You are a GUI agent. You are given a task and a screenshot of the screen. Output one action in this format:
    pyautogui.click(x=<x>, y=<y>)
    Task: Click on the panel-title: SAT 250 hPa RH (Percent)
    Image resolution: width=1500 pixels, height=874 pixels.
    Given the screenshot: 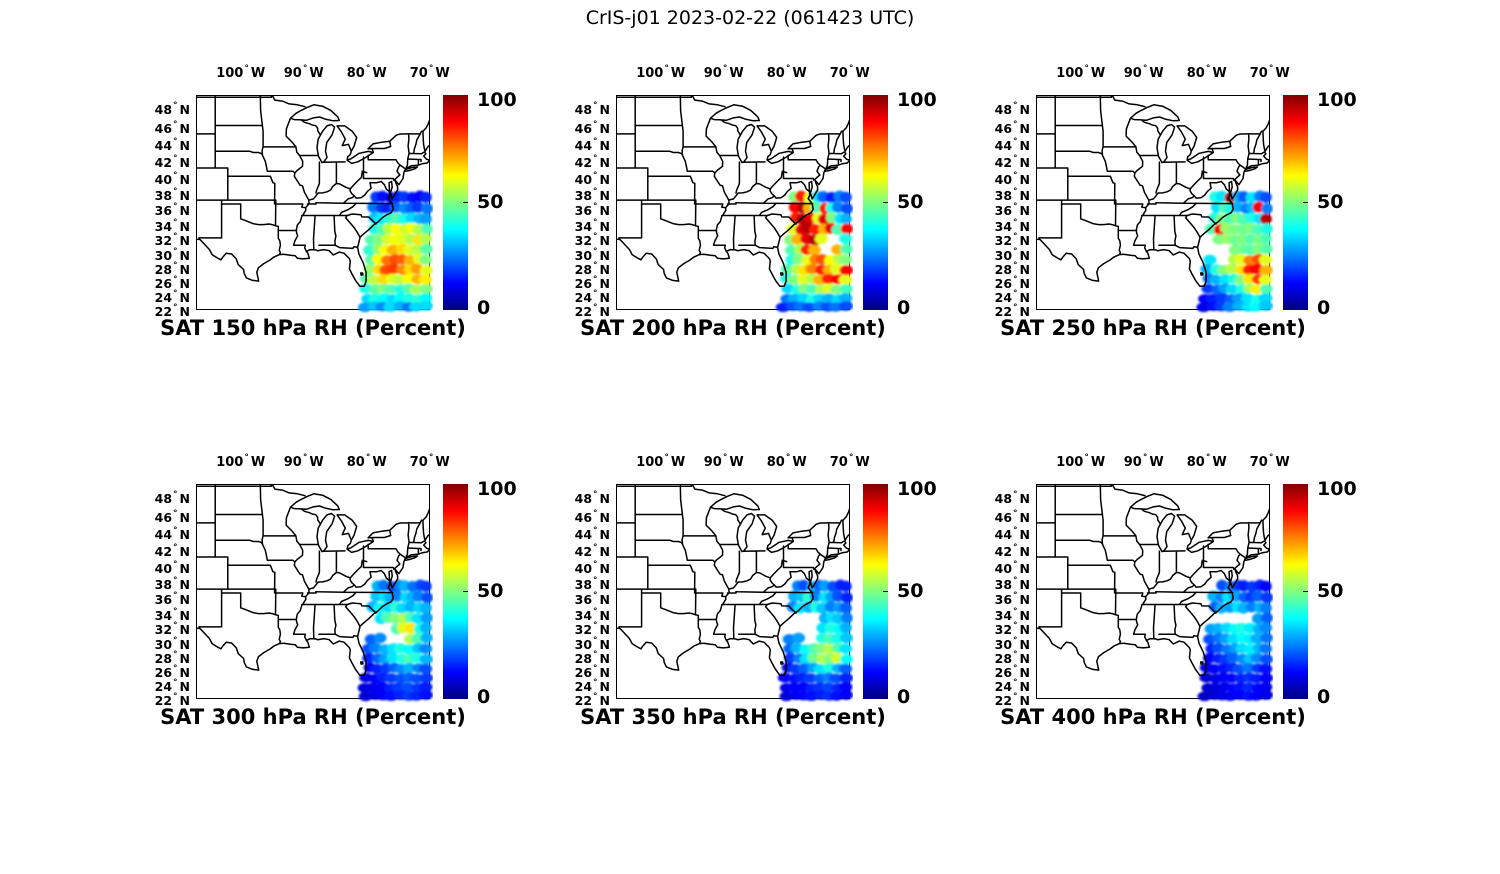 What is the action you would take?
    pyautogui.click(x=1153, y=328)
    